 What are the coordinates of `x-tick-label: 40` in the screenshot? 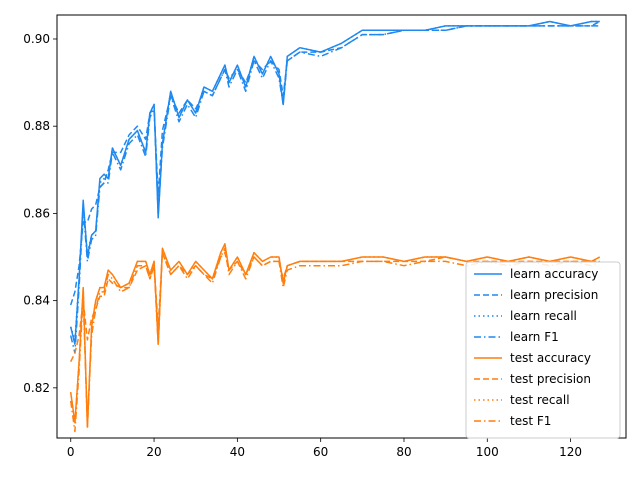 It's located at (237, 452).